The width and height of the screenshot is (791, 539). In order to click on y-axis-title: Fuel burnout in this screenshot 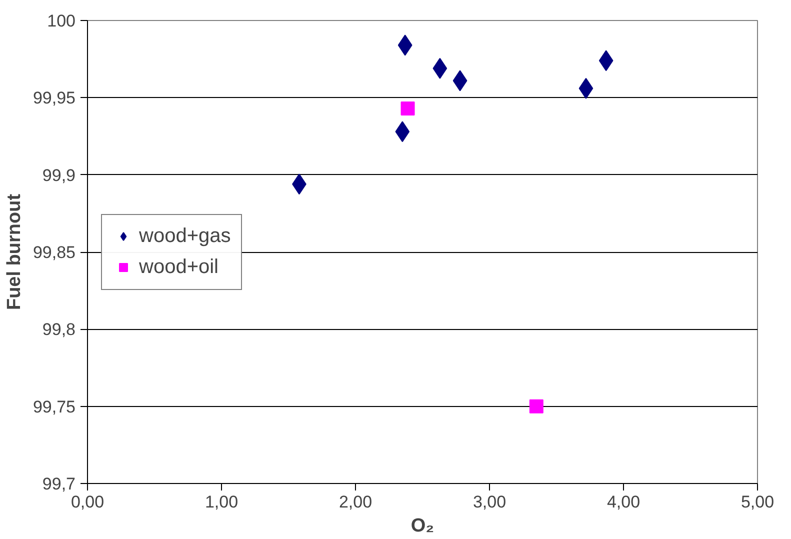, I will do `click(14, 251)`.